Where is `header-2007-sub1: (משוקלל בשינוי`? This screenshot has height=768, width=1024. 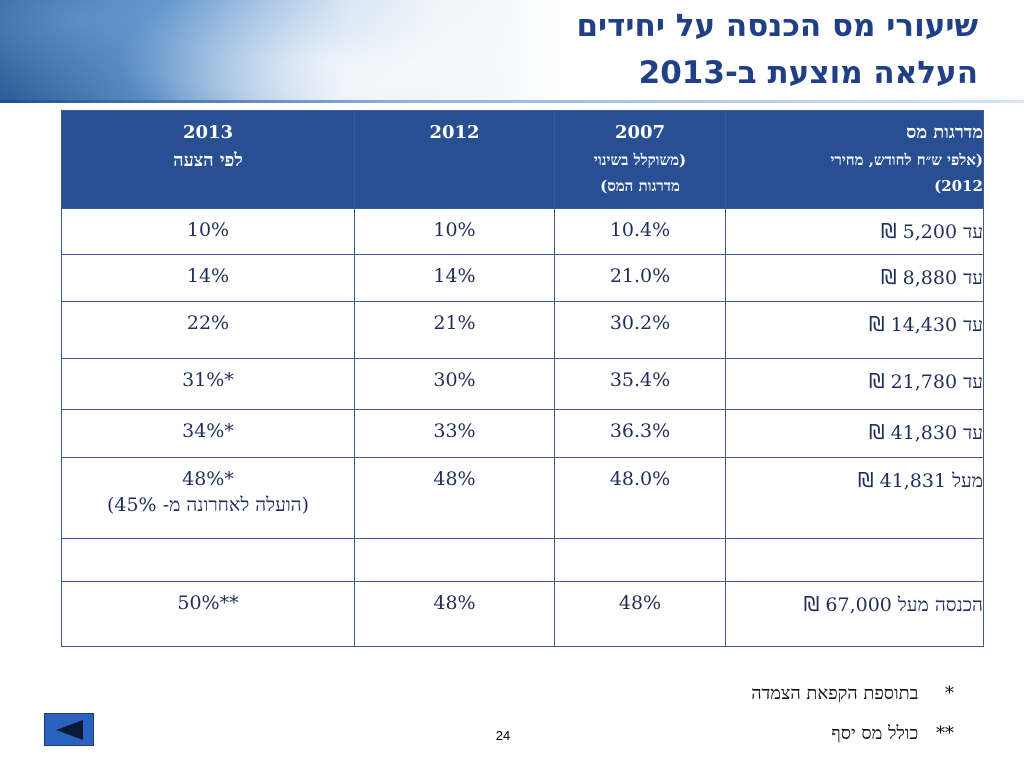 header-2007-sub1: (משוקלל בשינוי is located at coordinates (640, 160).